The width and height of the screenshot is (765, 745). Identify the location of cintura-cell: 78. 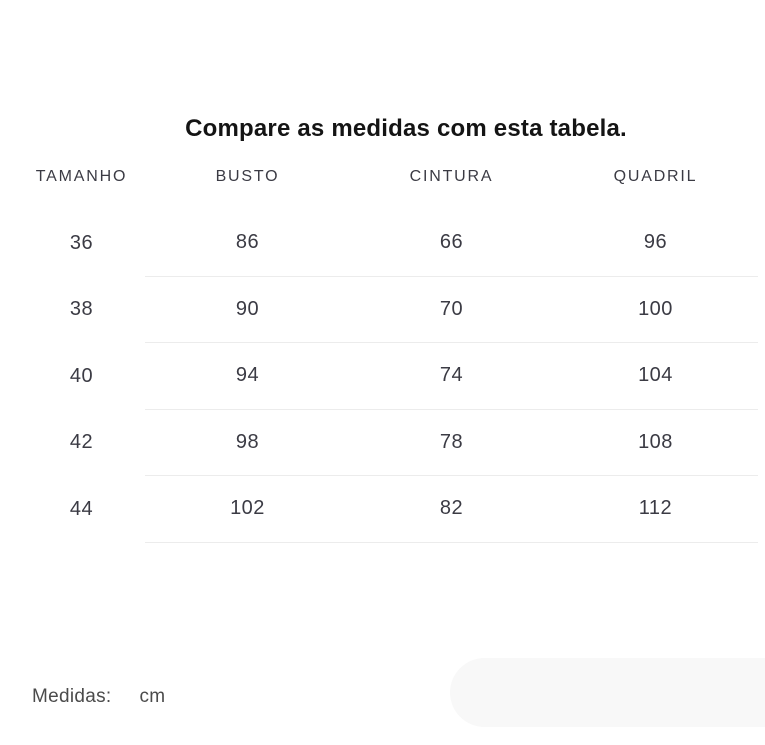
(451, 441).